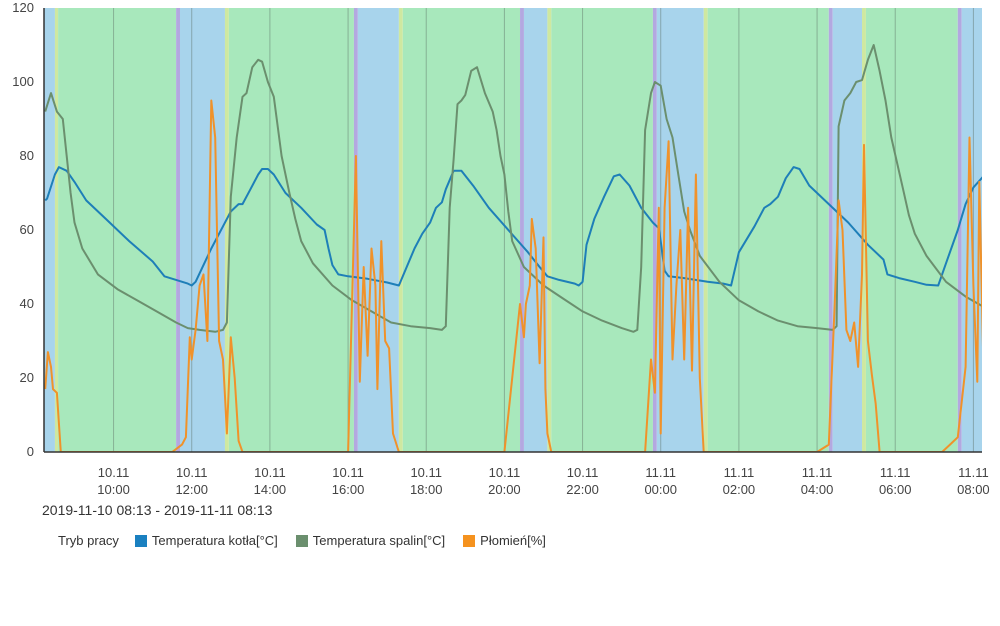  Describe the element at coordinates (140, 540) in the screenshot. I see `legend-swatch-boiler-temp` at that location.